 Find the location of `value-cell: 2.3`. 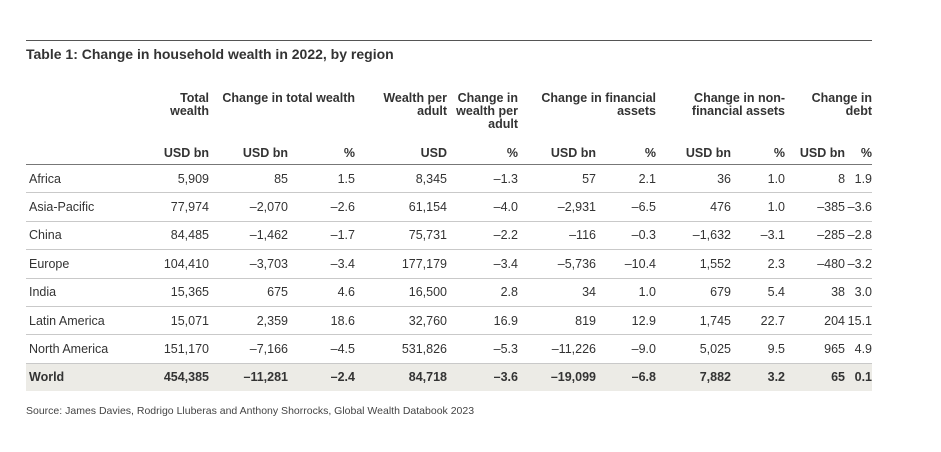

value-cell: 2.3 is located at coordinates (758, 264).